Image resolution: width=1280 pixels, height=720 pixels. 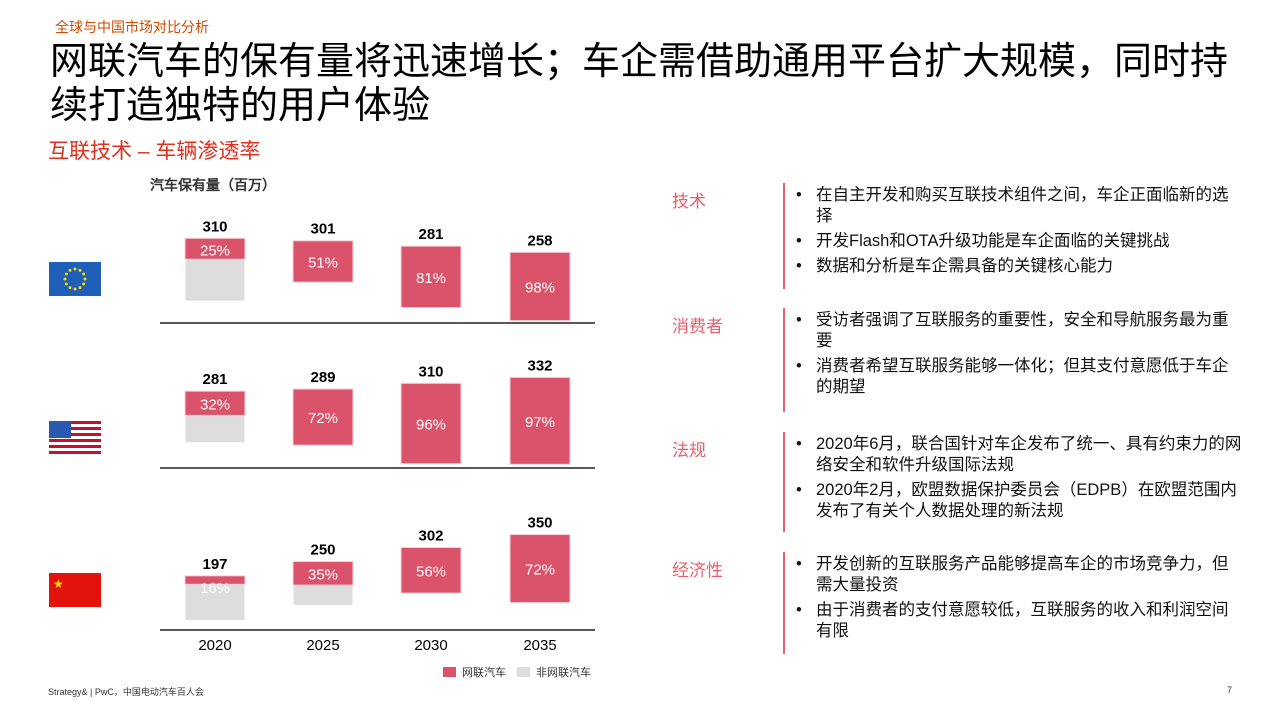 What do you see at coordinates (1017, 455) in the screenshot?
I see `bullet-item: 2020年6月，联合国针对车企发布了统一、具有约束力的网络安全和软件升级国际法规` at bounding box center [1017, 455].